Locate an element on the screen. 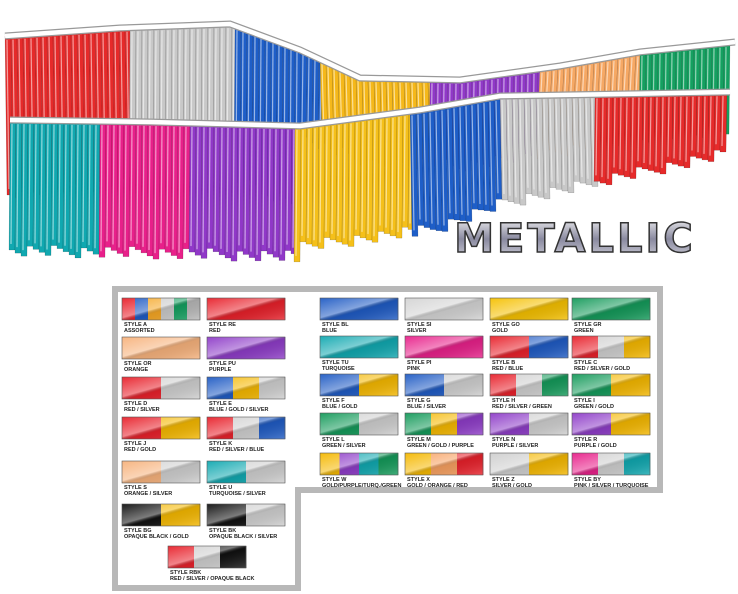 The width and height of the screenshot is (738, 594). swatch-desc: OPAQUE BLACK / SILVER is located at coordinates (243, 537).